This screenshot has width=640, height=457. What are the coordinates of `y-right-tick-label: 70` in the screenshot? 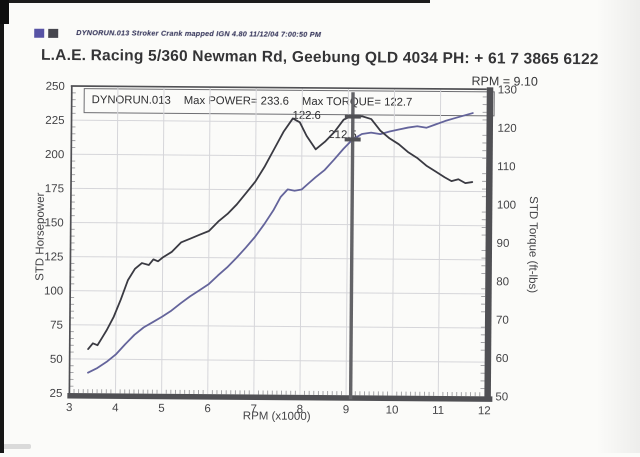 It's located at (502, 321).